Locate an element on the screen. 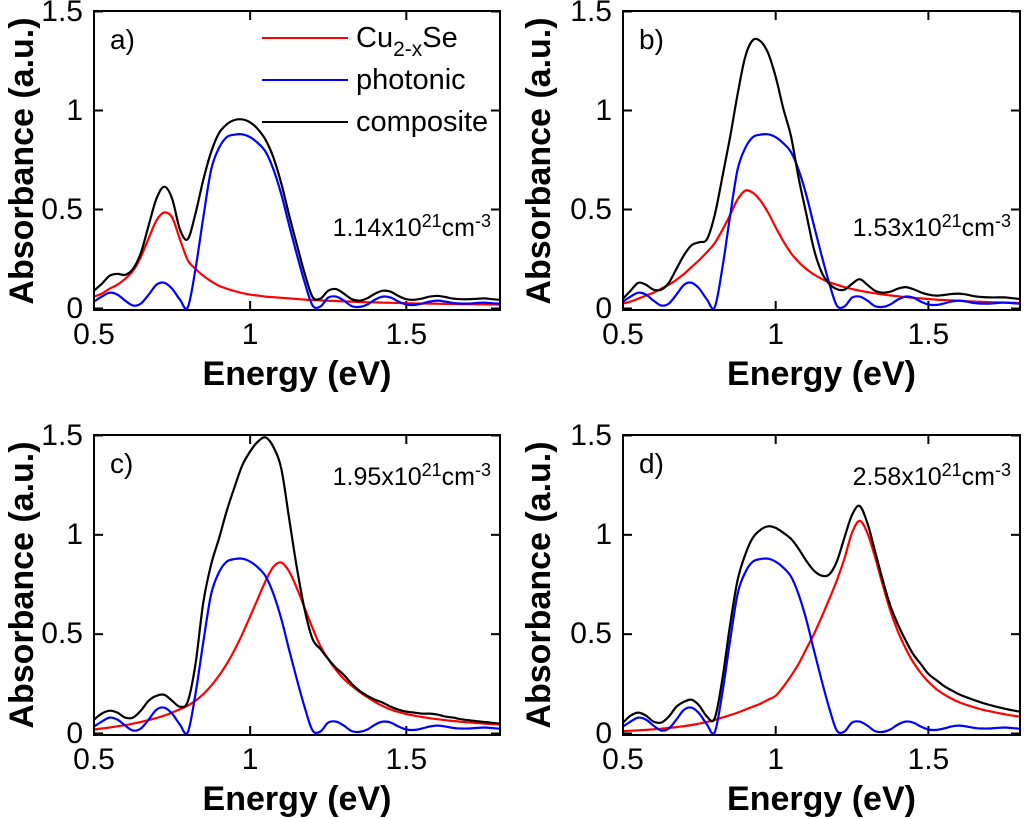 The width and height of the screenshot is (1024, 819). legend-label-text: photonic is located at coordinates (411, 80).